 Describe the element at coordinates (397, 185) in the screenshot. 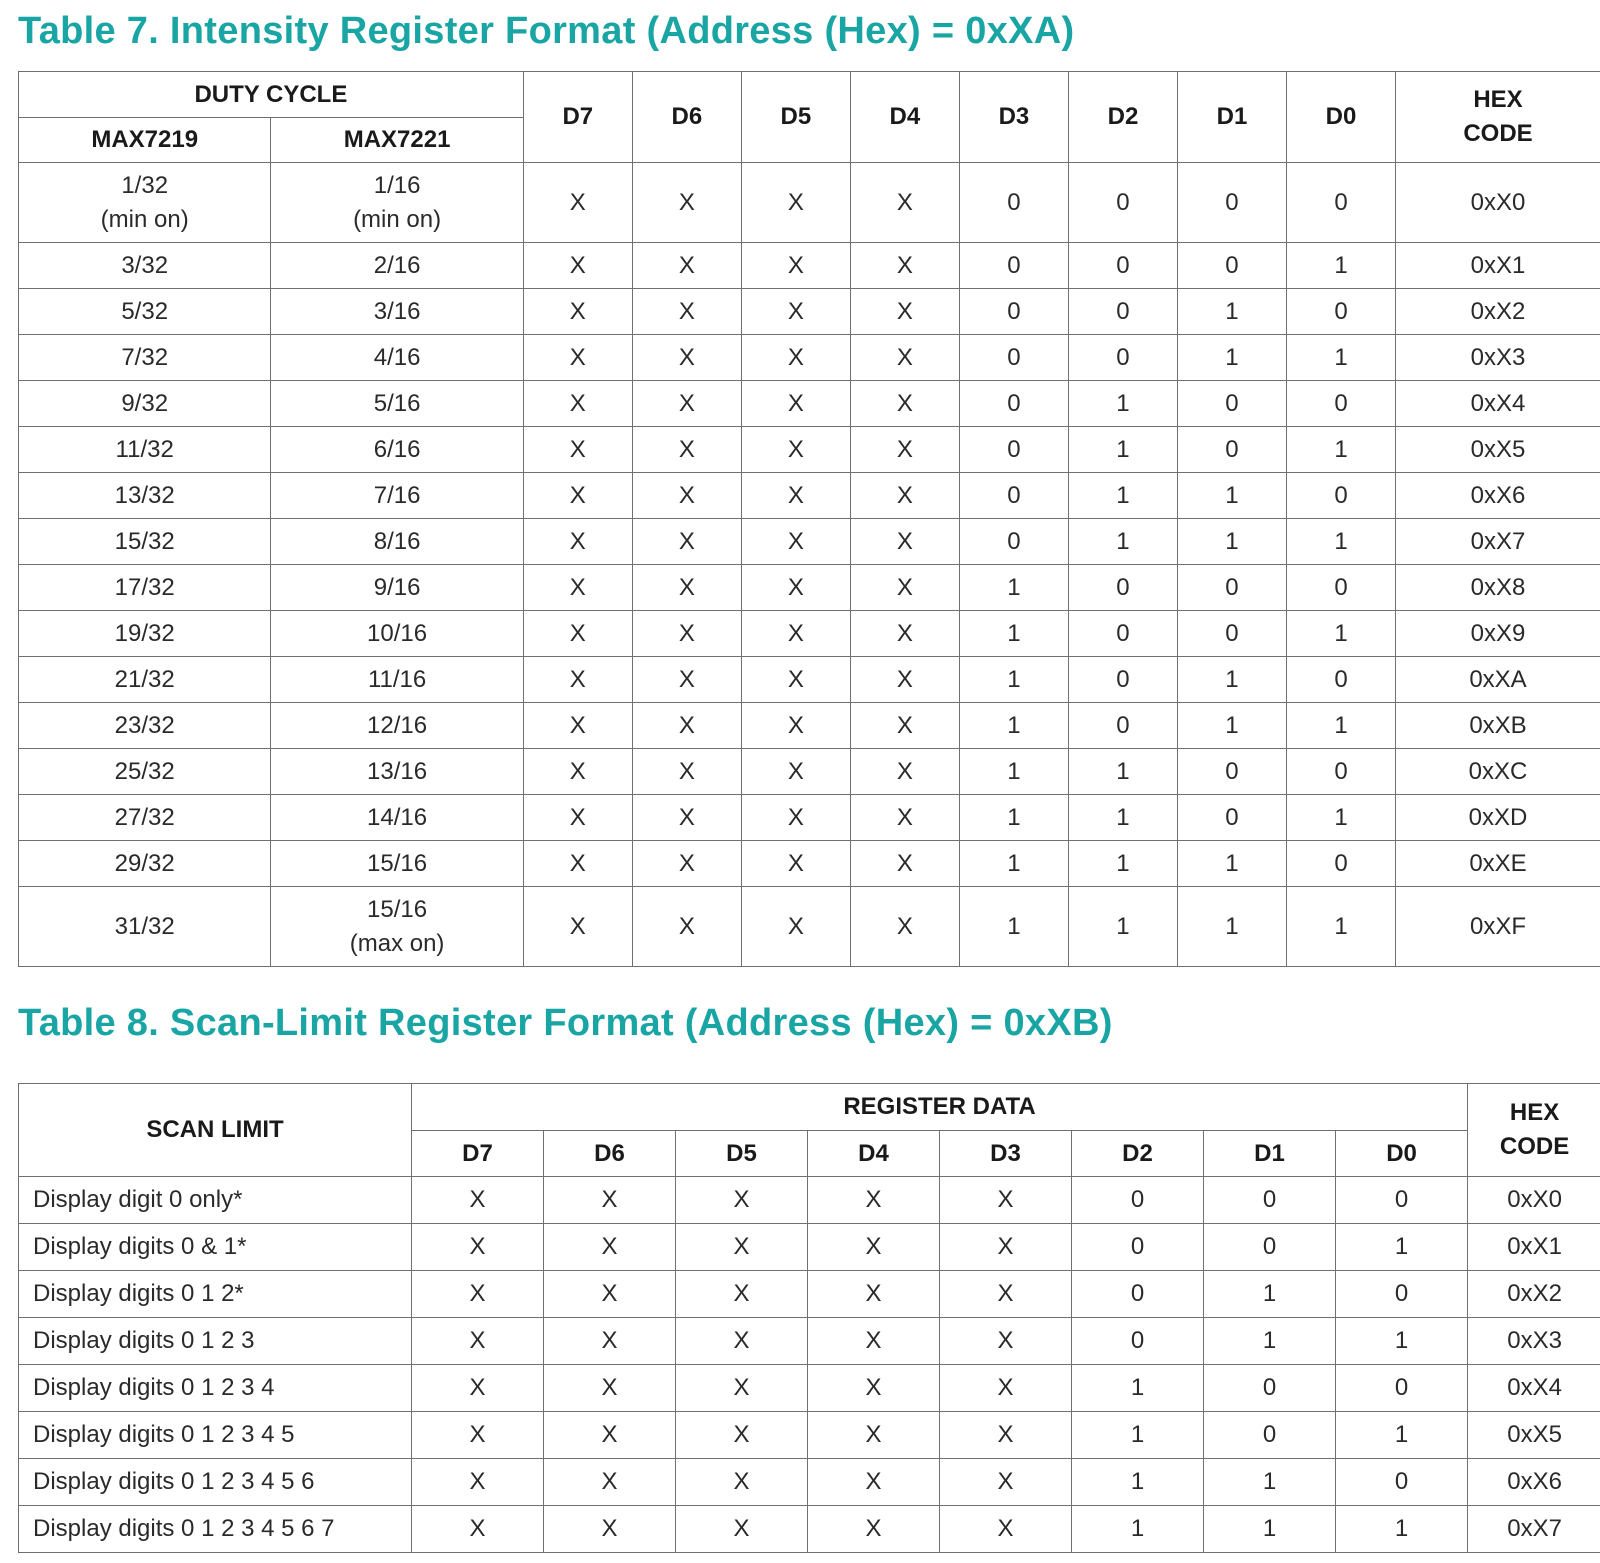

I see `max7221-duty-value: 1/16` at that location.